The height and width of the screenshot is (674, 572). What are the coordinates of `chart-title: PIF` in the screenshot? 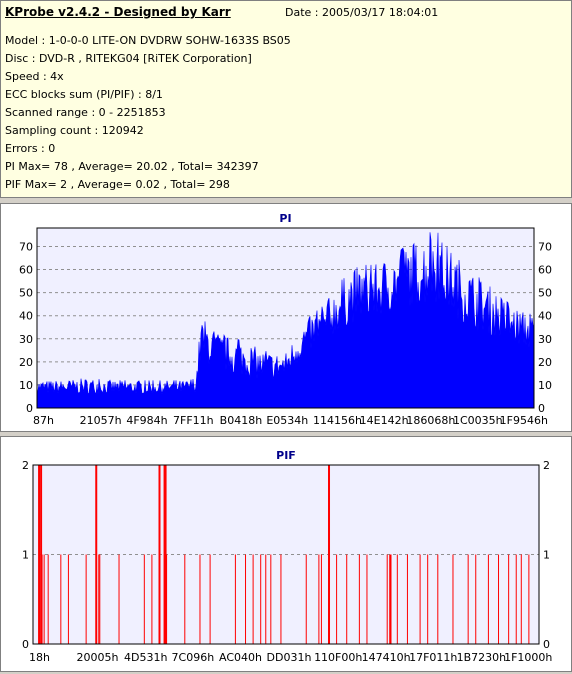 It's located at (286, 455).